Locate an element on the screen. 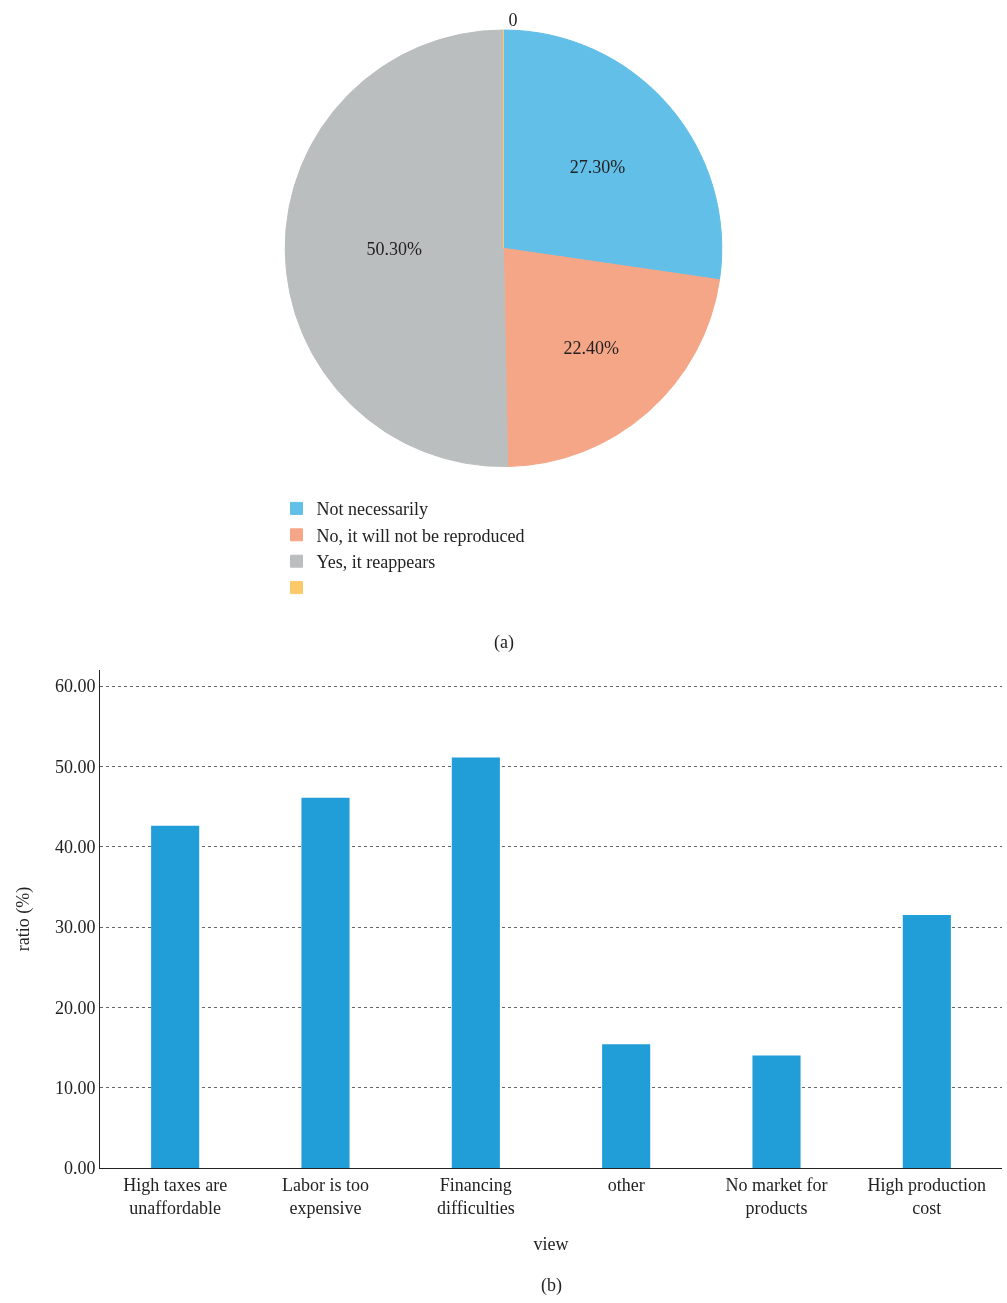  x-axis-title: view is located at coordinates (551, 1244).